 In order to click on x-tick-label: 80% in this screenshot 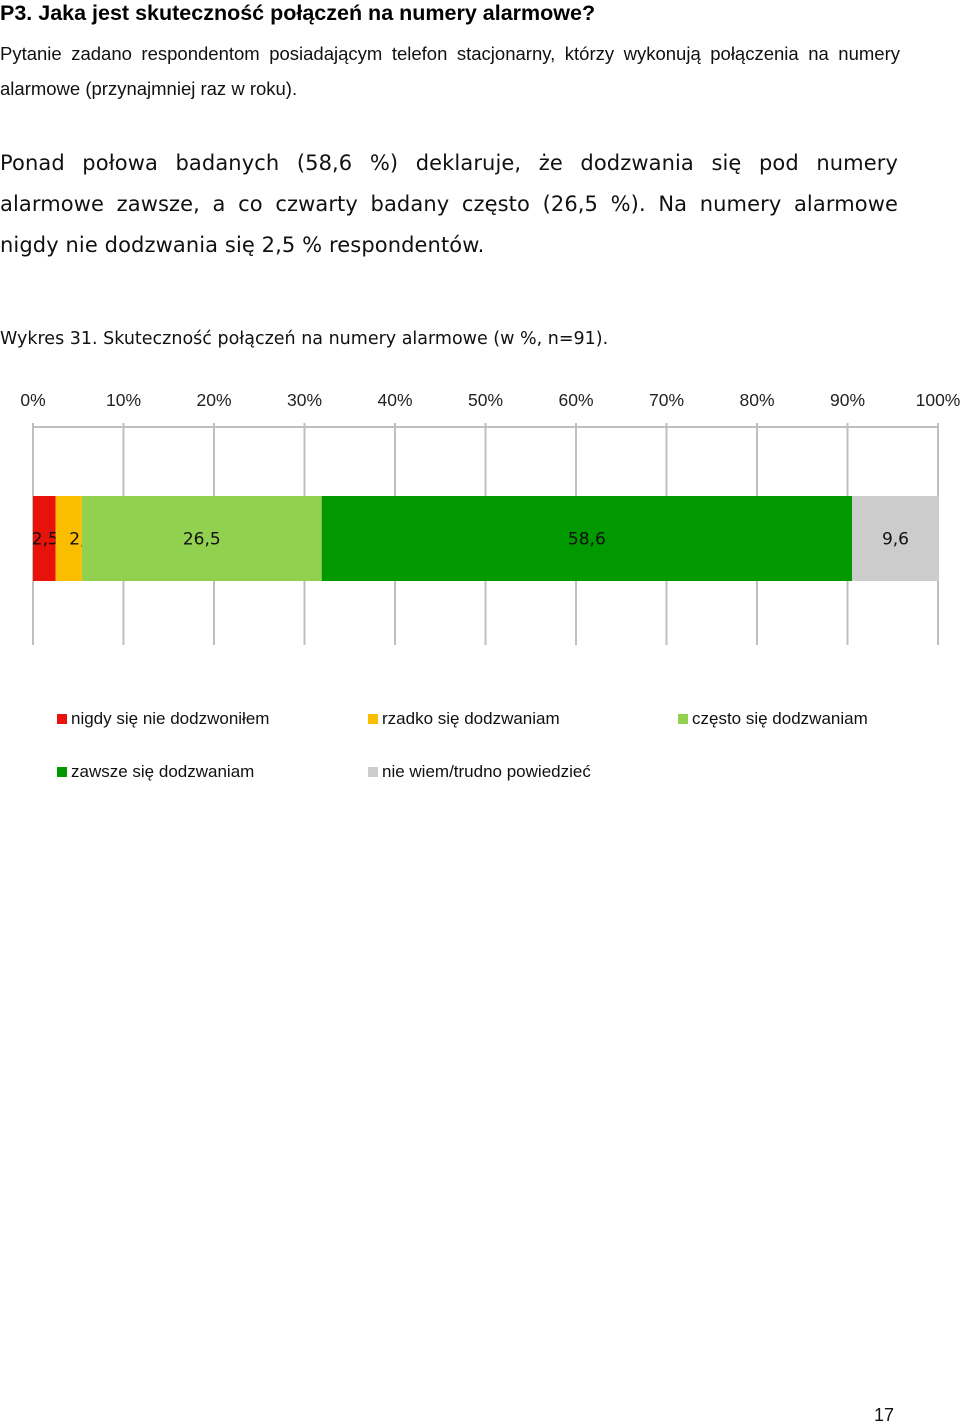, I will do `click(756, 400)`.